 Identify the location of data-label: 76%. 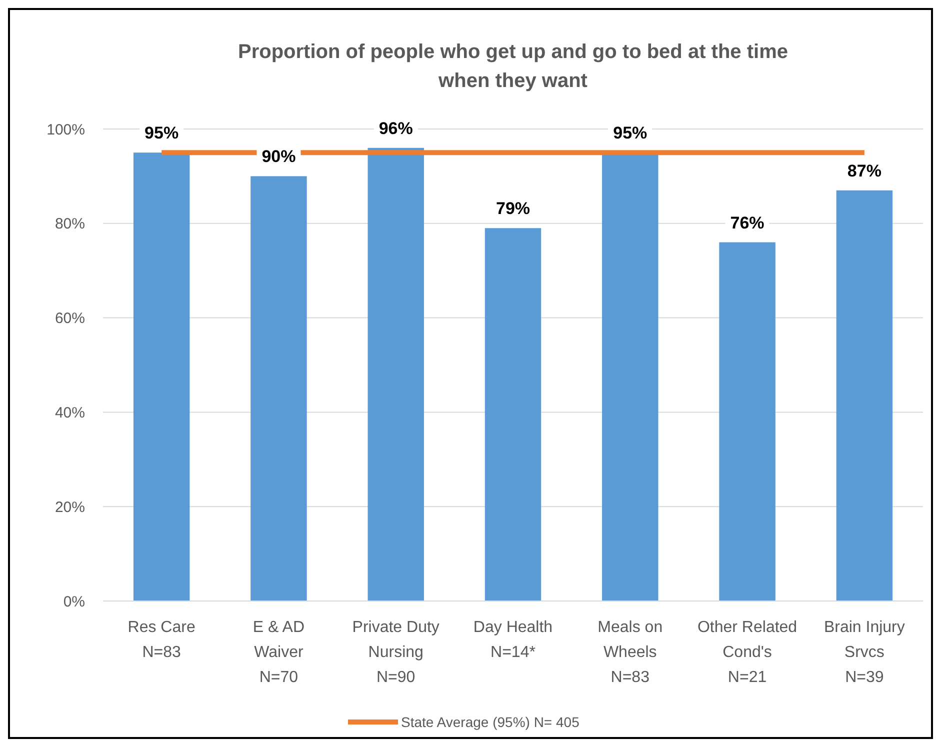
(747, 222).